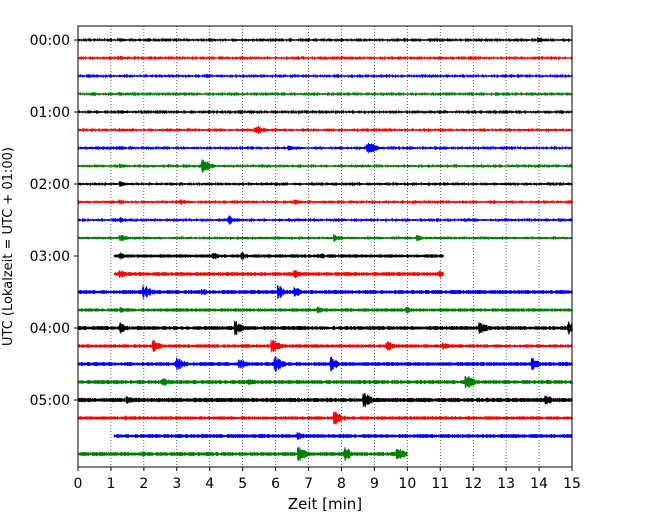  I want to click on x-tick-label: 15, so click(572, 484).